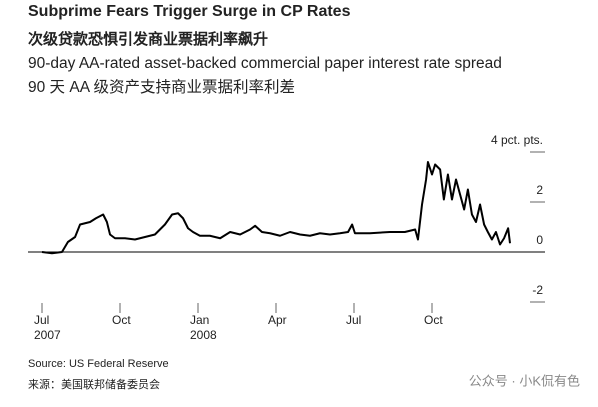 This screenshot has width=598, height=407. I want to click on chart-title-zh: 次级贷款恐惧引发商业票据利率飙升, so click(148, 39).